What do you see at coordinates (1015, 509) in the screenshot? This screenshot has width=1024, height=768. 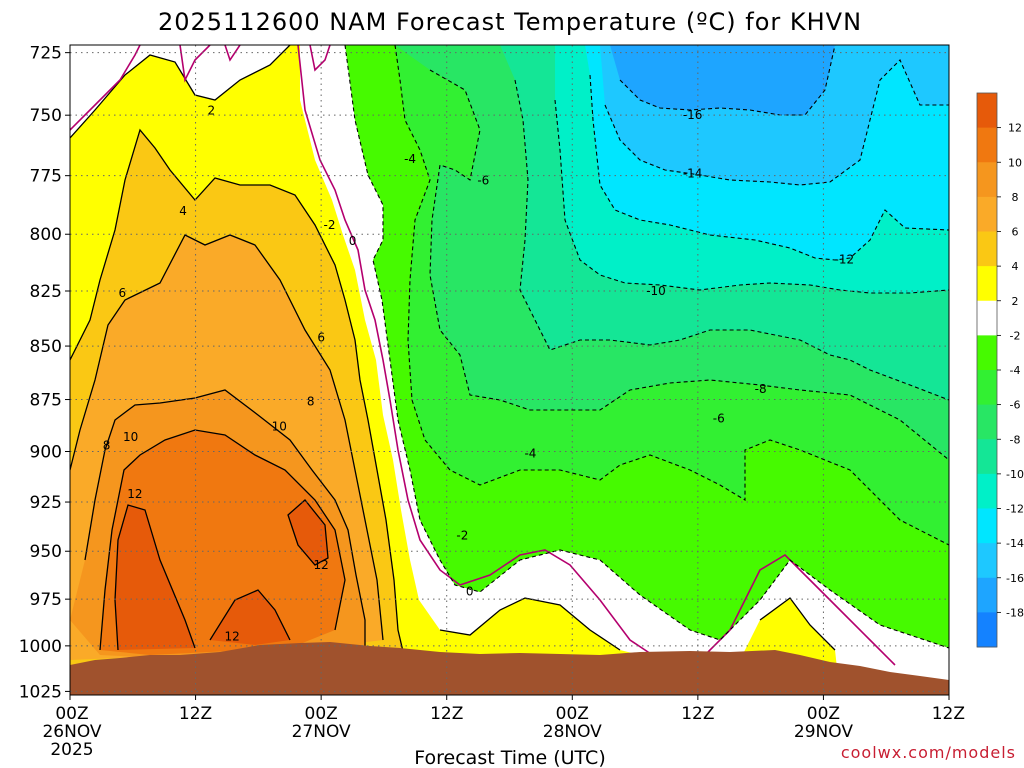 I see `colorbar-label: -12` at bounding box center [1015, 509].